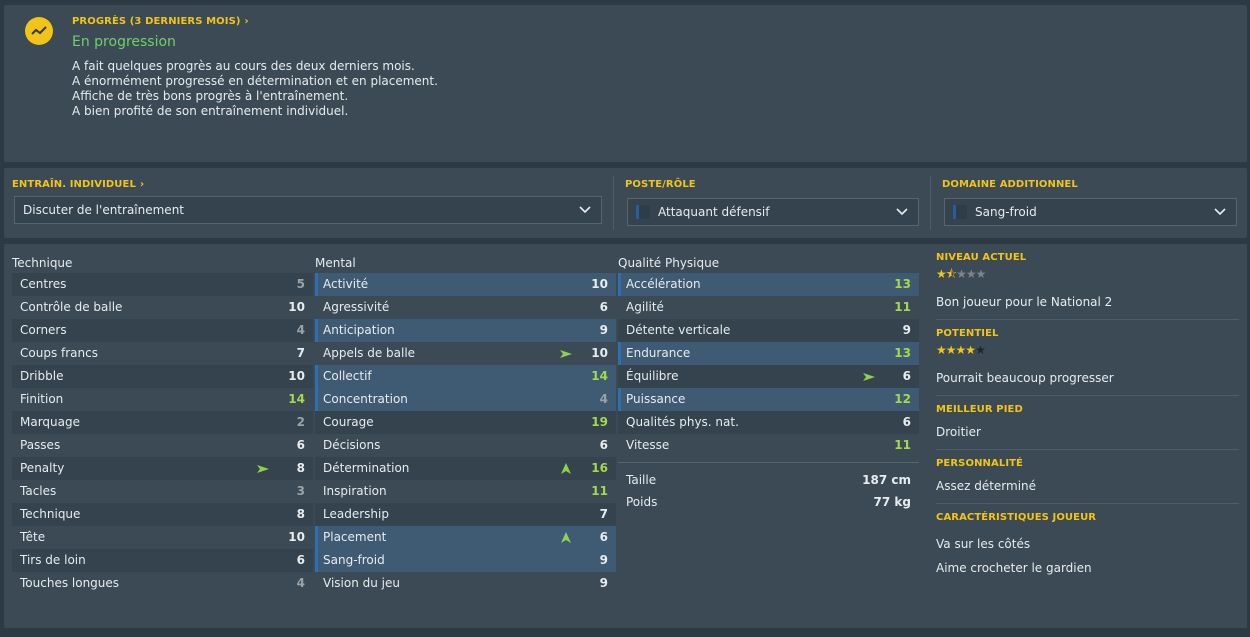 The height and width of the screenshot is (637, 1250). What do you see at coordinates (300, 514) in the screenshot?
I see `attribute-value: 8` at bounding box center [300, 514].